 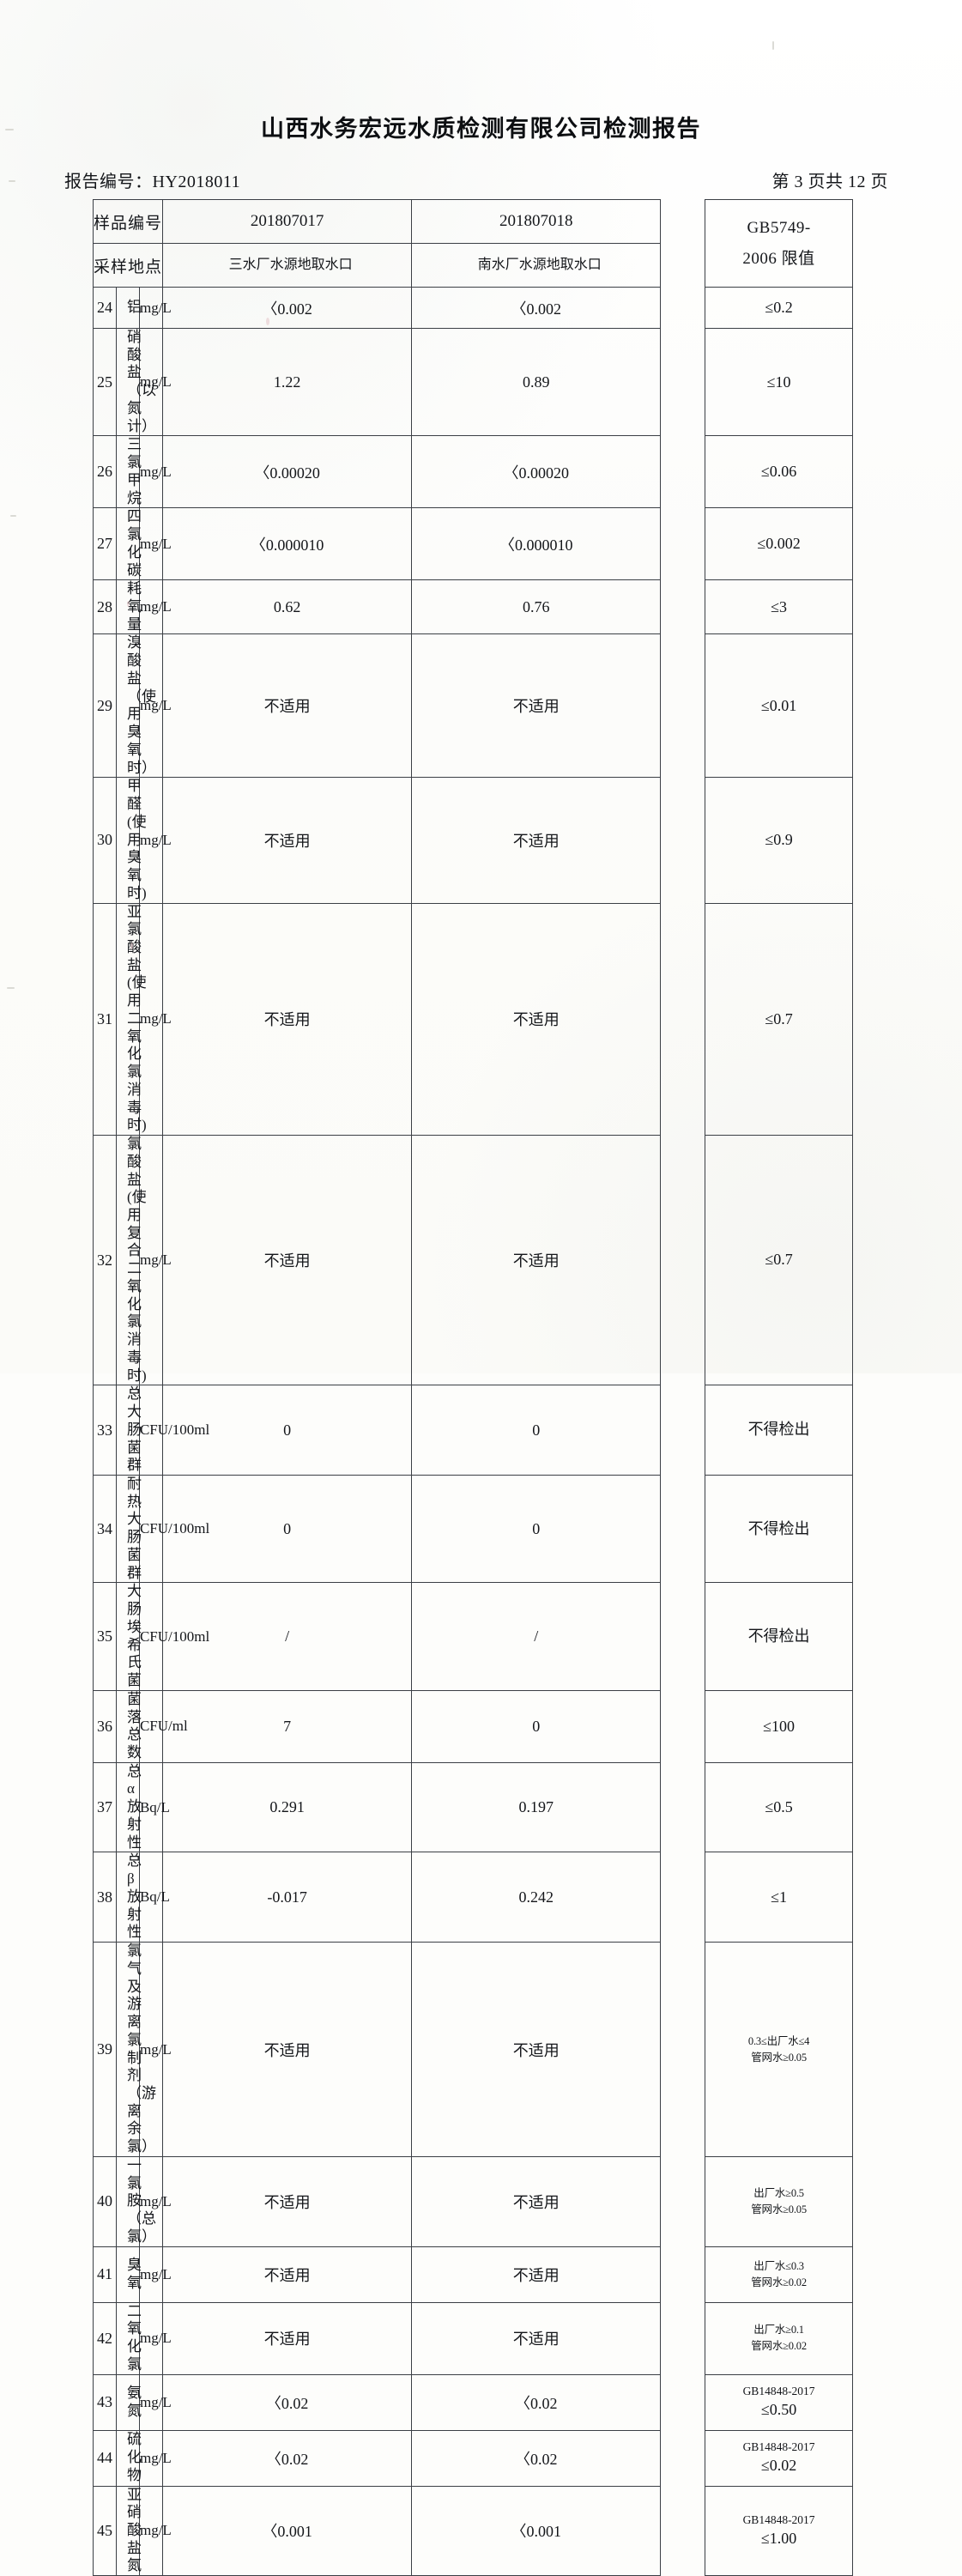 What do you see at coordinates (779, 2402) in the screenshot?
I see `row-limit: GB14848-2017 ≤0.50` at bounding box center [779, 2402].